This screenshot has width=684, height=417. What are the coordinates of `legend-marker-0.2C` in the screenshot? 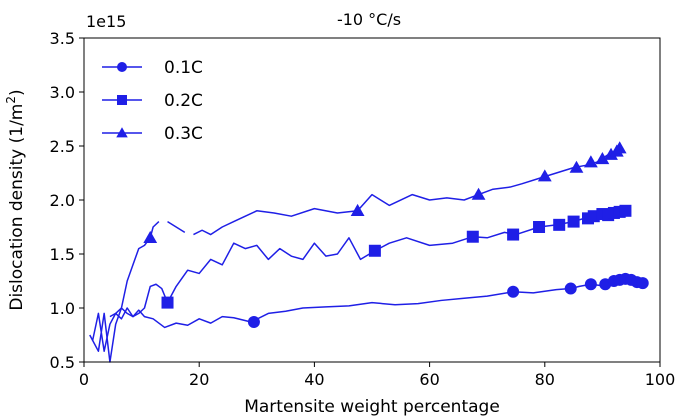 It's located at (122, 100).